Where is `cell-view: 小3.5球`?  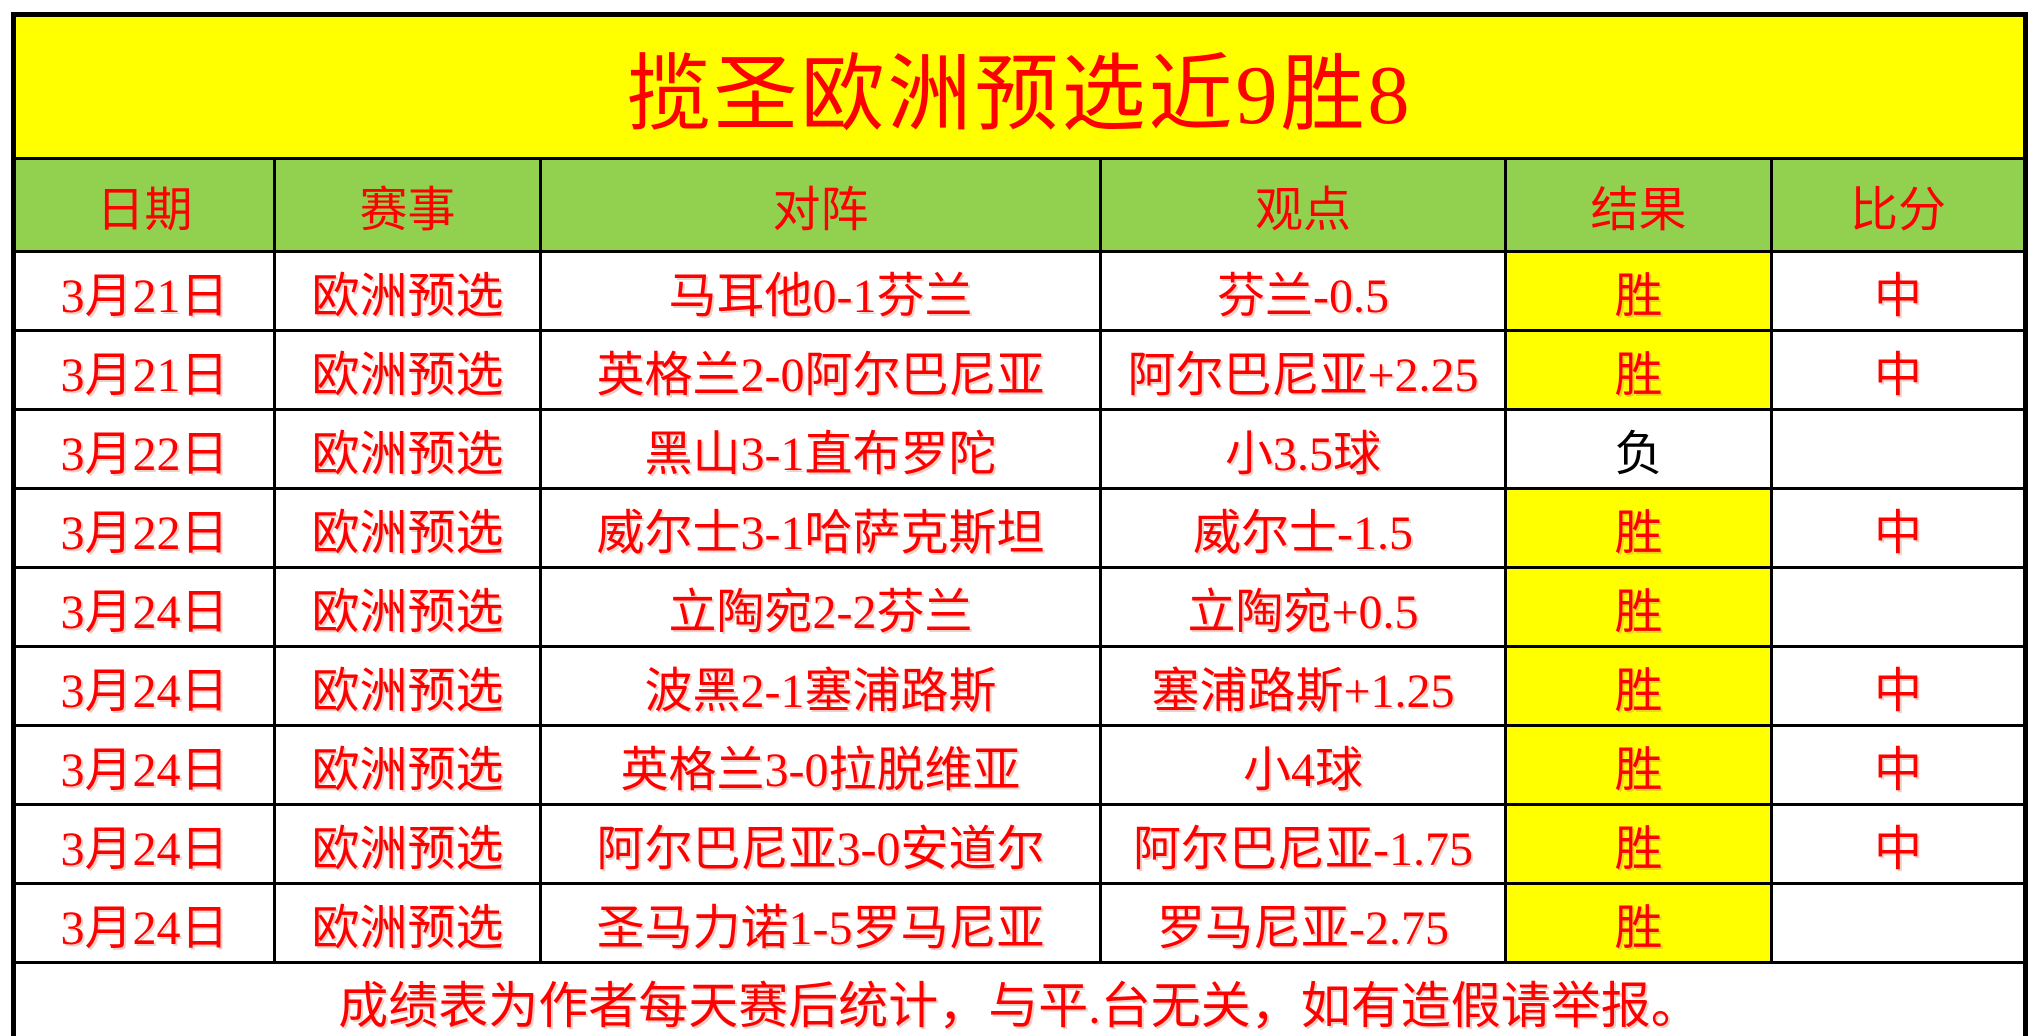 cell-view: 小3.5球 is located at coordinates (1303, 449).